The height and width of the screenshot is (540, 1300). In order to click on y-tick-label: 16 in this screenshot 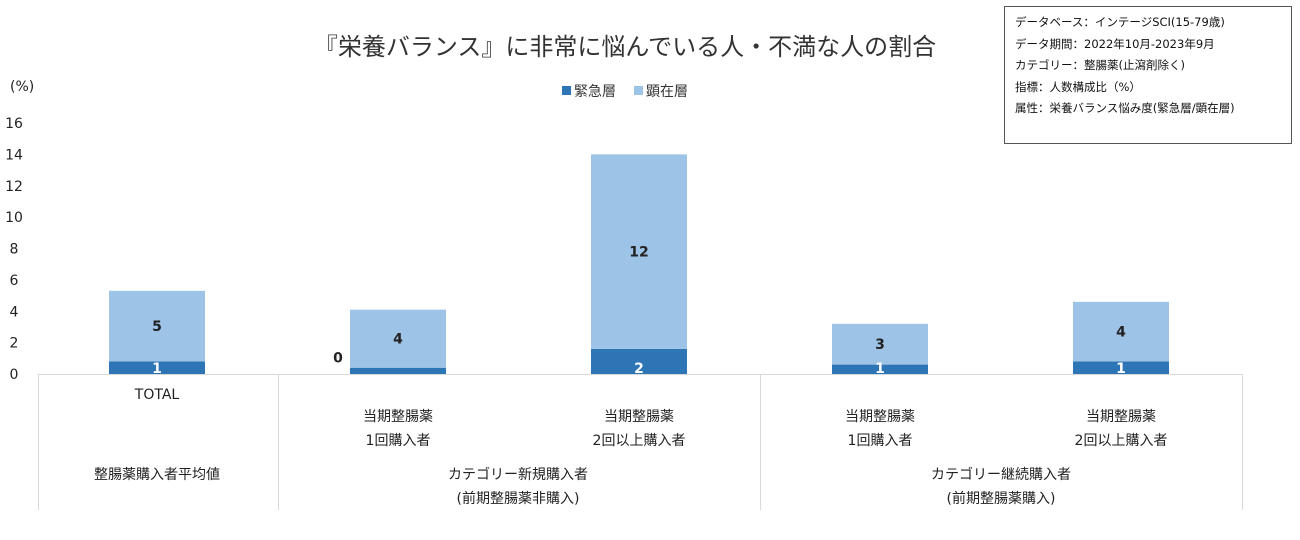, I will do `click(14, 124)`.